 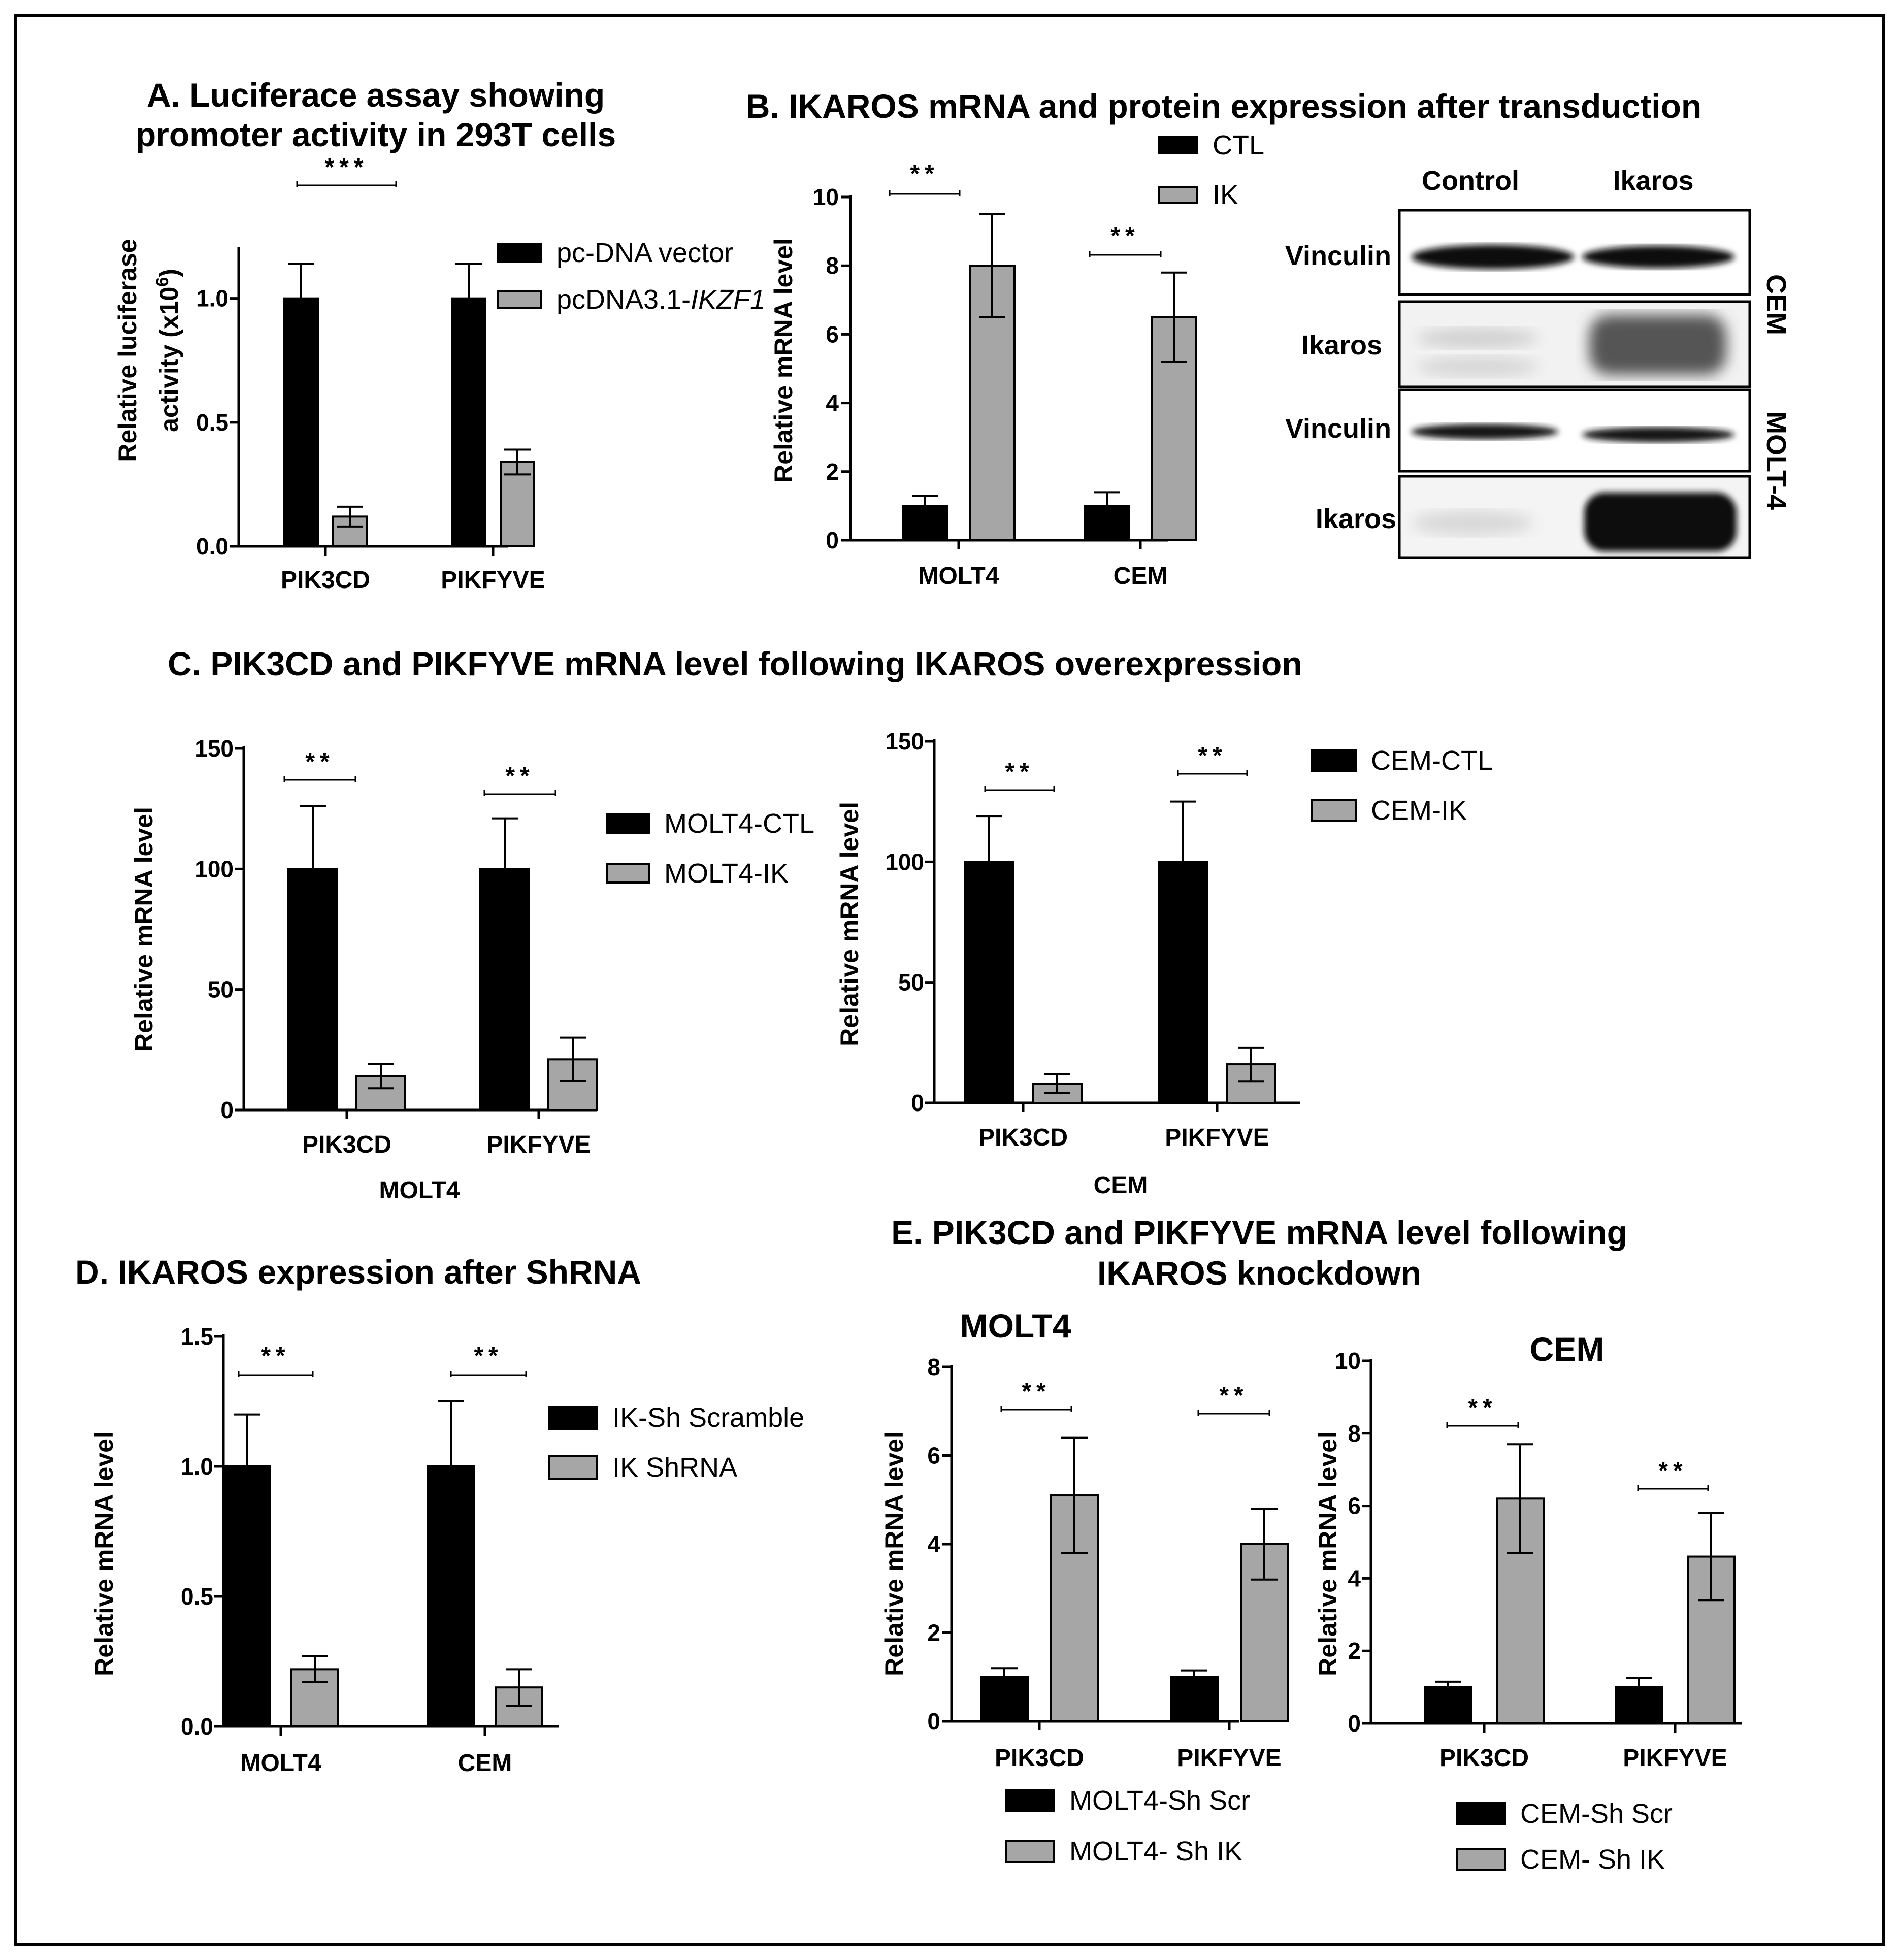 I want to click on significance-label: ***, so click(x=346, y=168).